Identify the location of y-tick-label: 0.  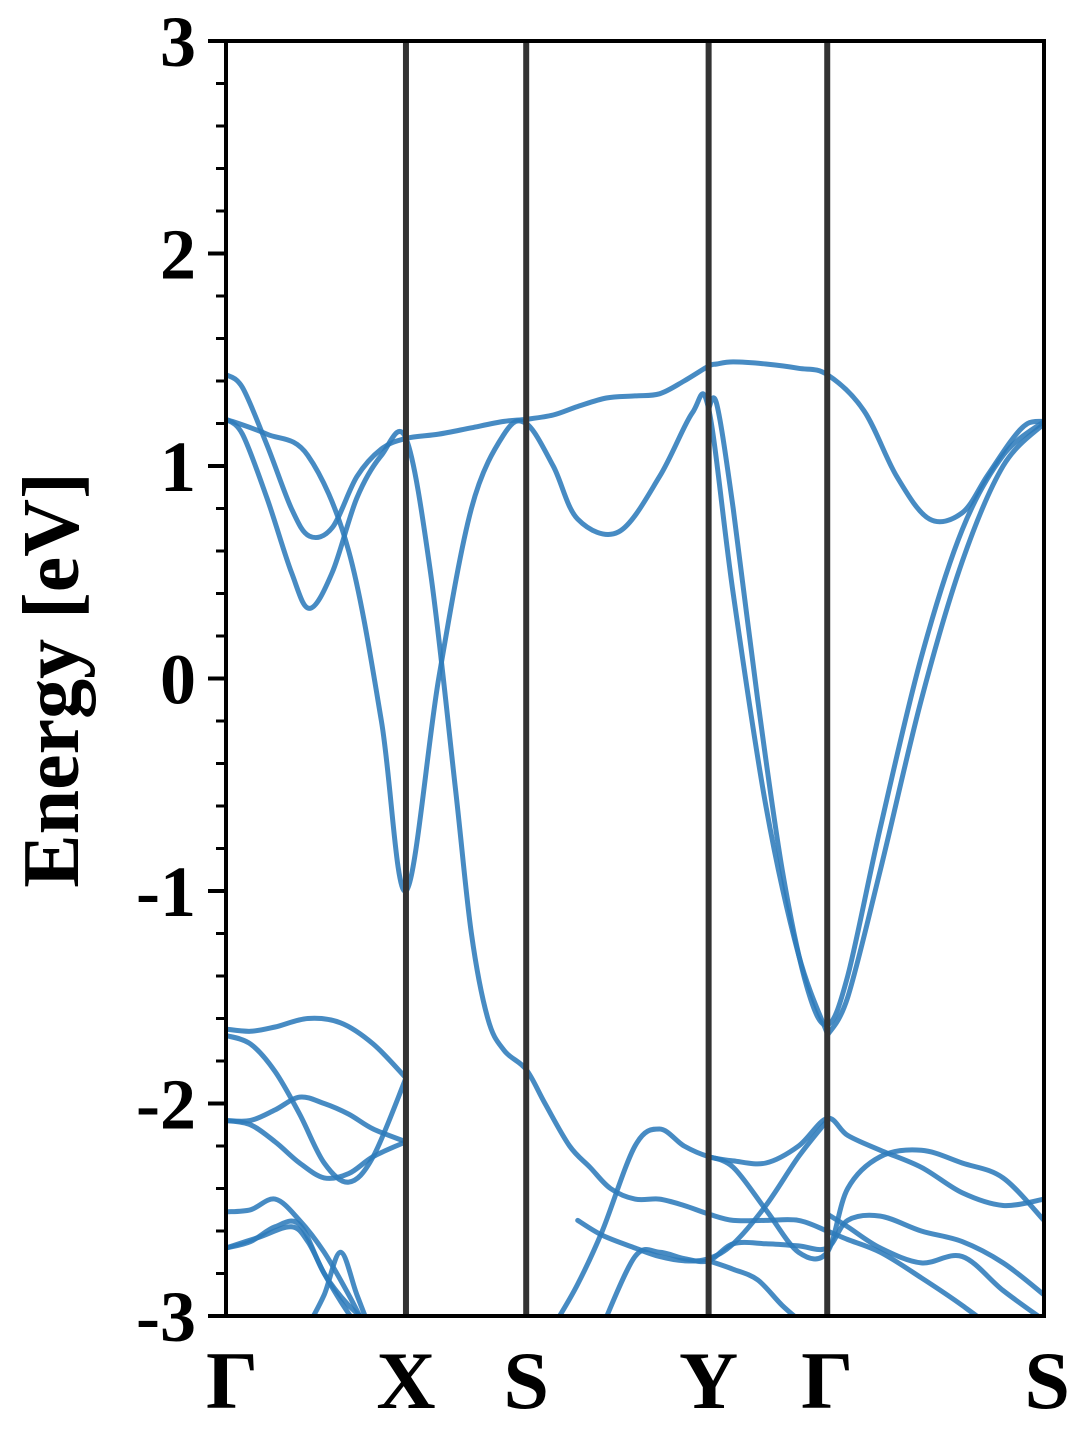
(178, 680).